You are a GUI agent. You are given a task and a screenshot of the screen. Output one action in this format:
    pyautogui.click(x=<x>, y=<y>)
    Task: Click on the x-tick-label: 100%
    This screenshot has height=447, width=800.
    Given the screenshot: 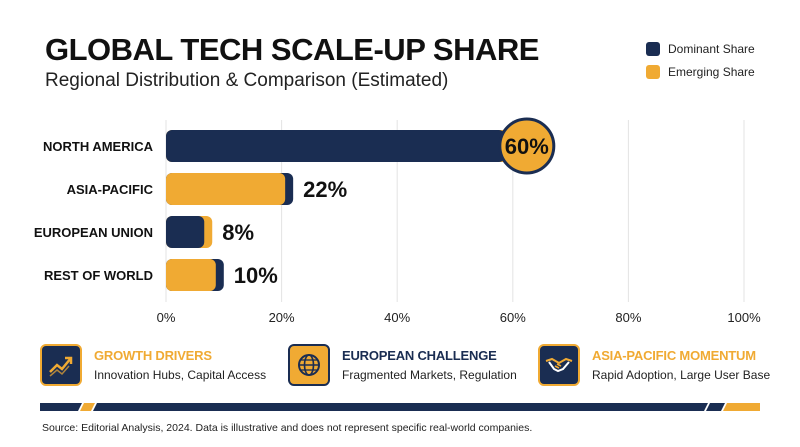 What is the action you would take?
    pyautogui.click(x=744, y=317)
    